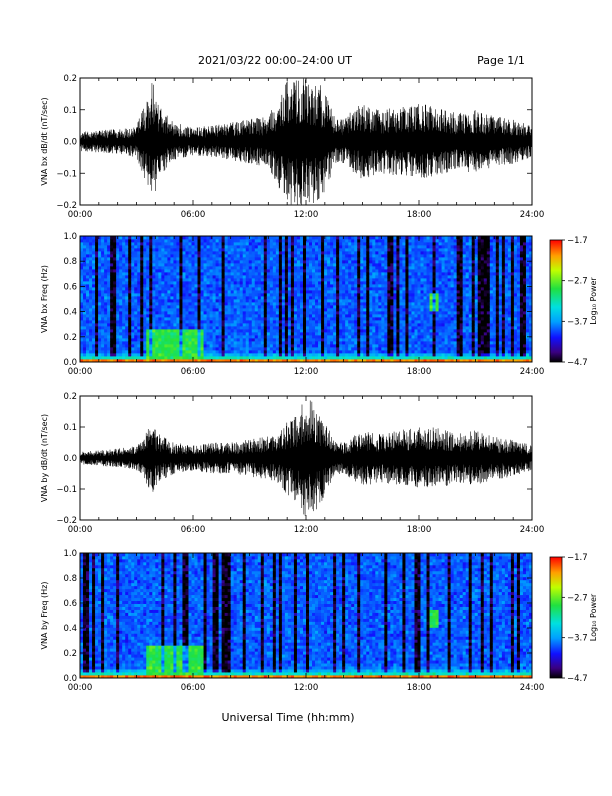  I want to click on spectrogram-cells, so click(306, 299).